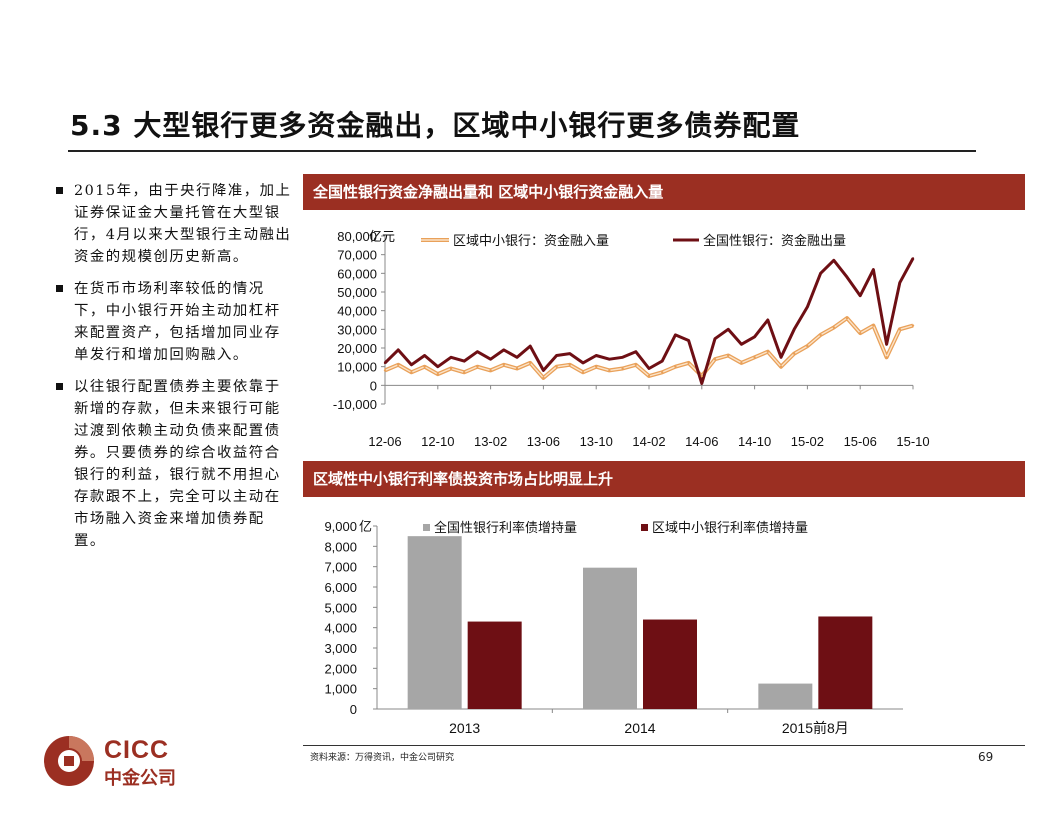 This screenshot has width=1056, height=816. I want to click on y-tick-label: 40,000, so click(357, 311).